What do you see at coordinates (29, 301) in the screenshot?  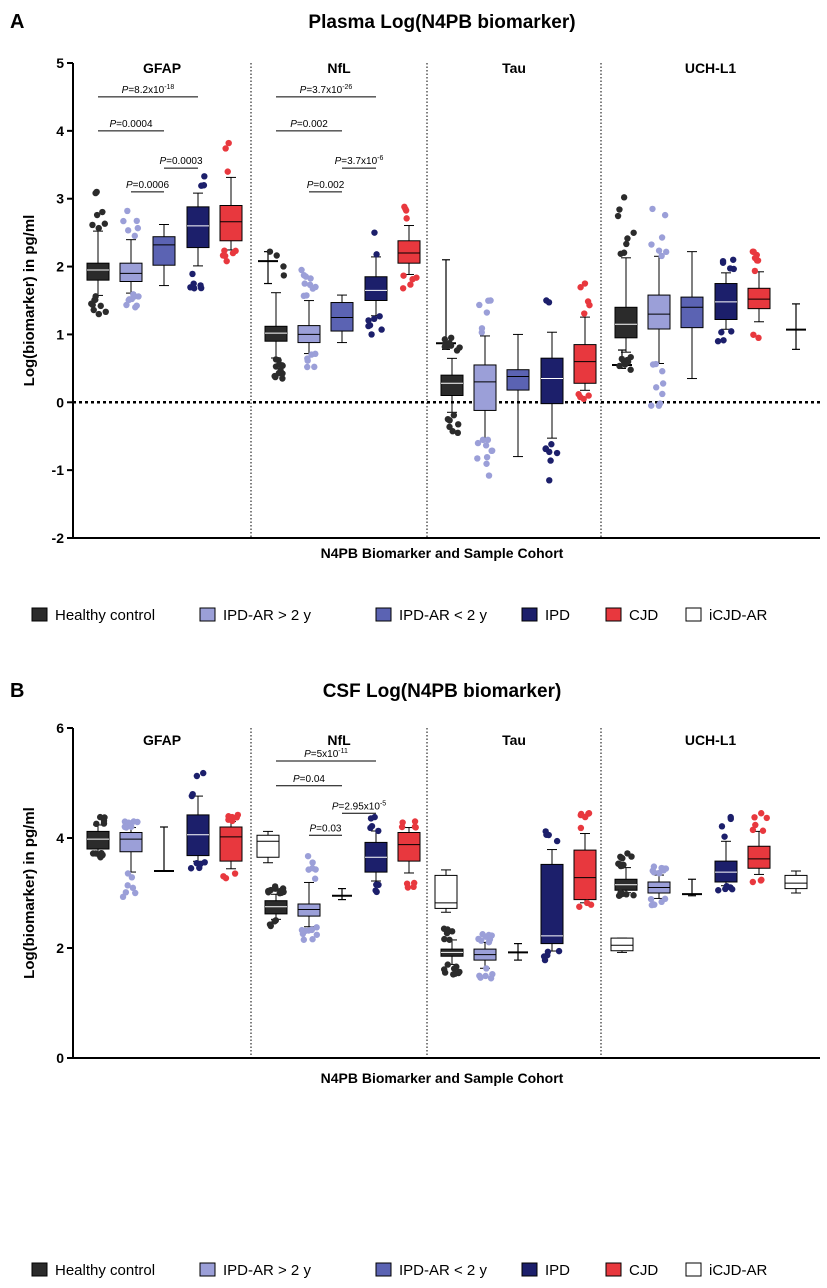 I see `y-axis-label: Log(biomarker) in pg/ml` at bounding box center [29, 301].